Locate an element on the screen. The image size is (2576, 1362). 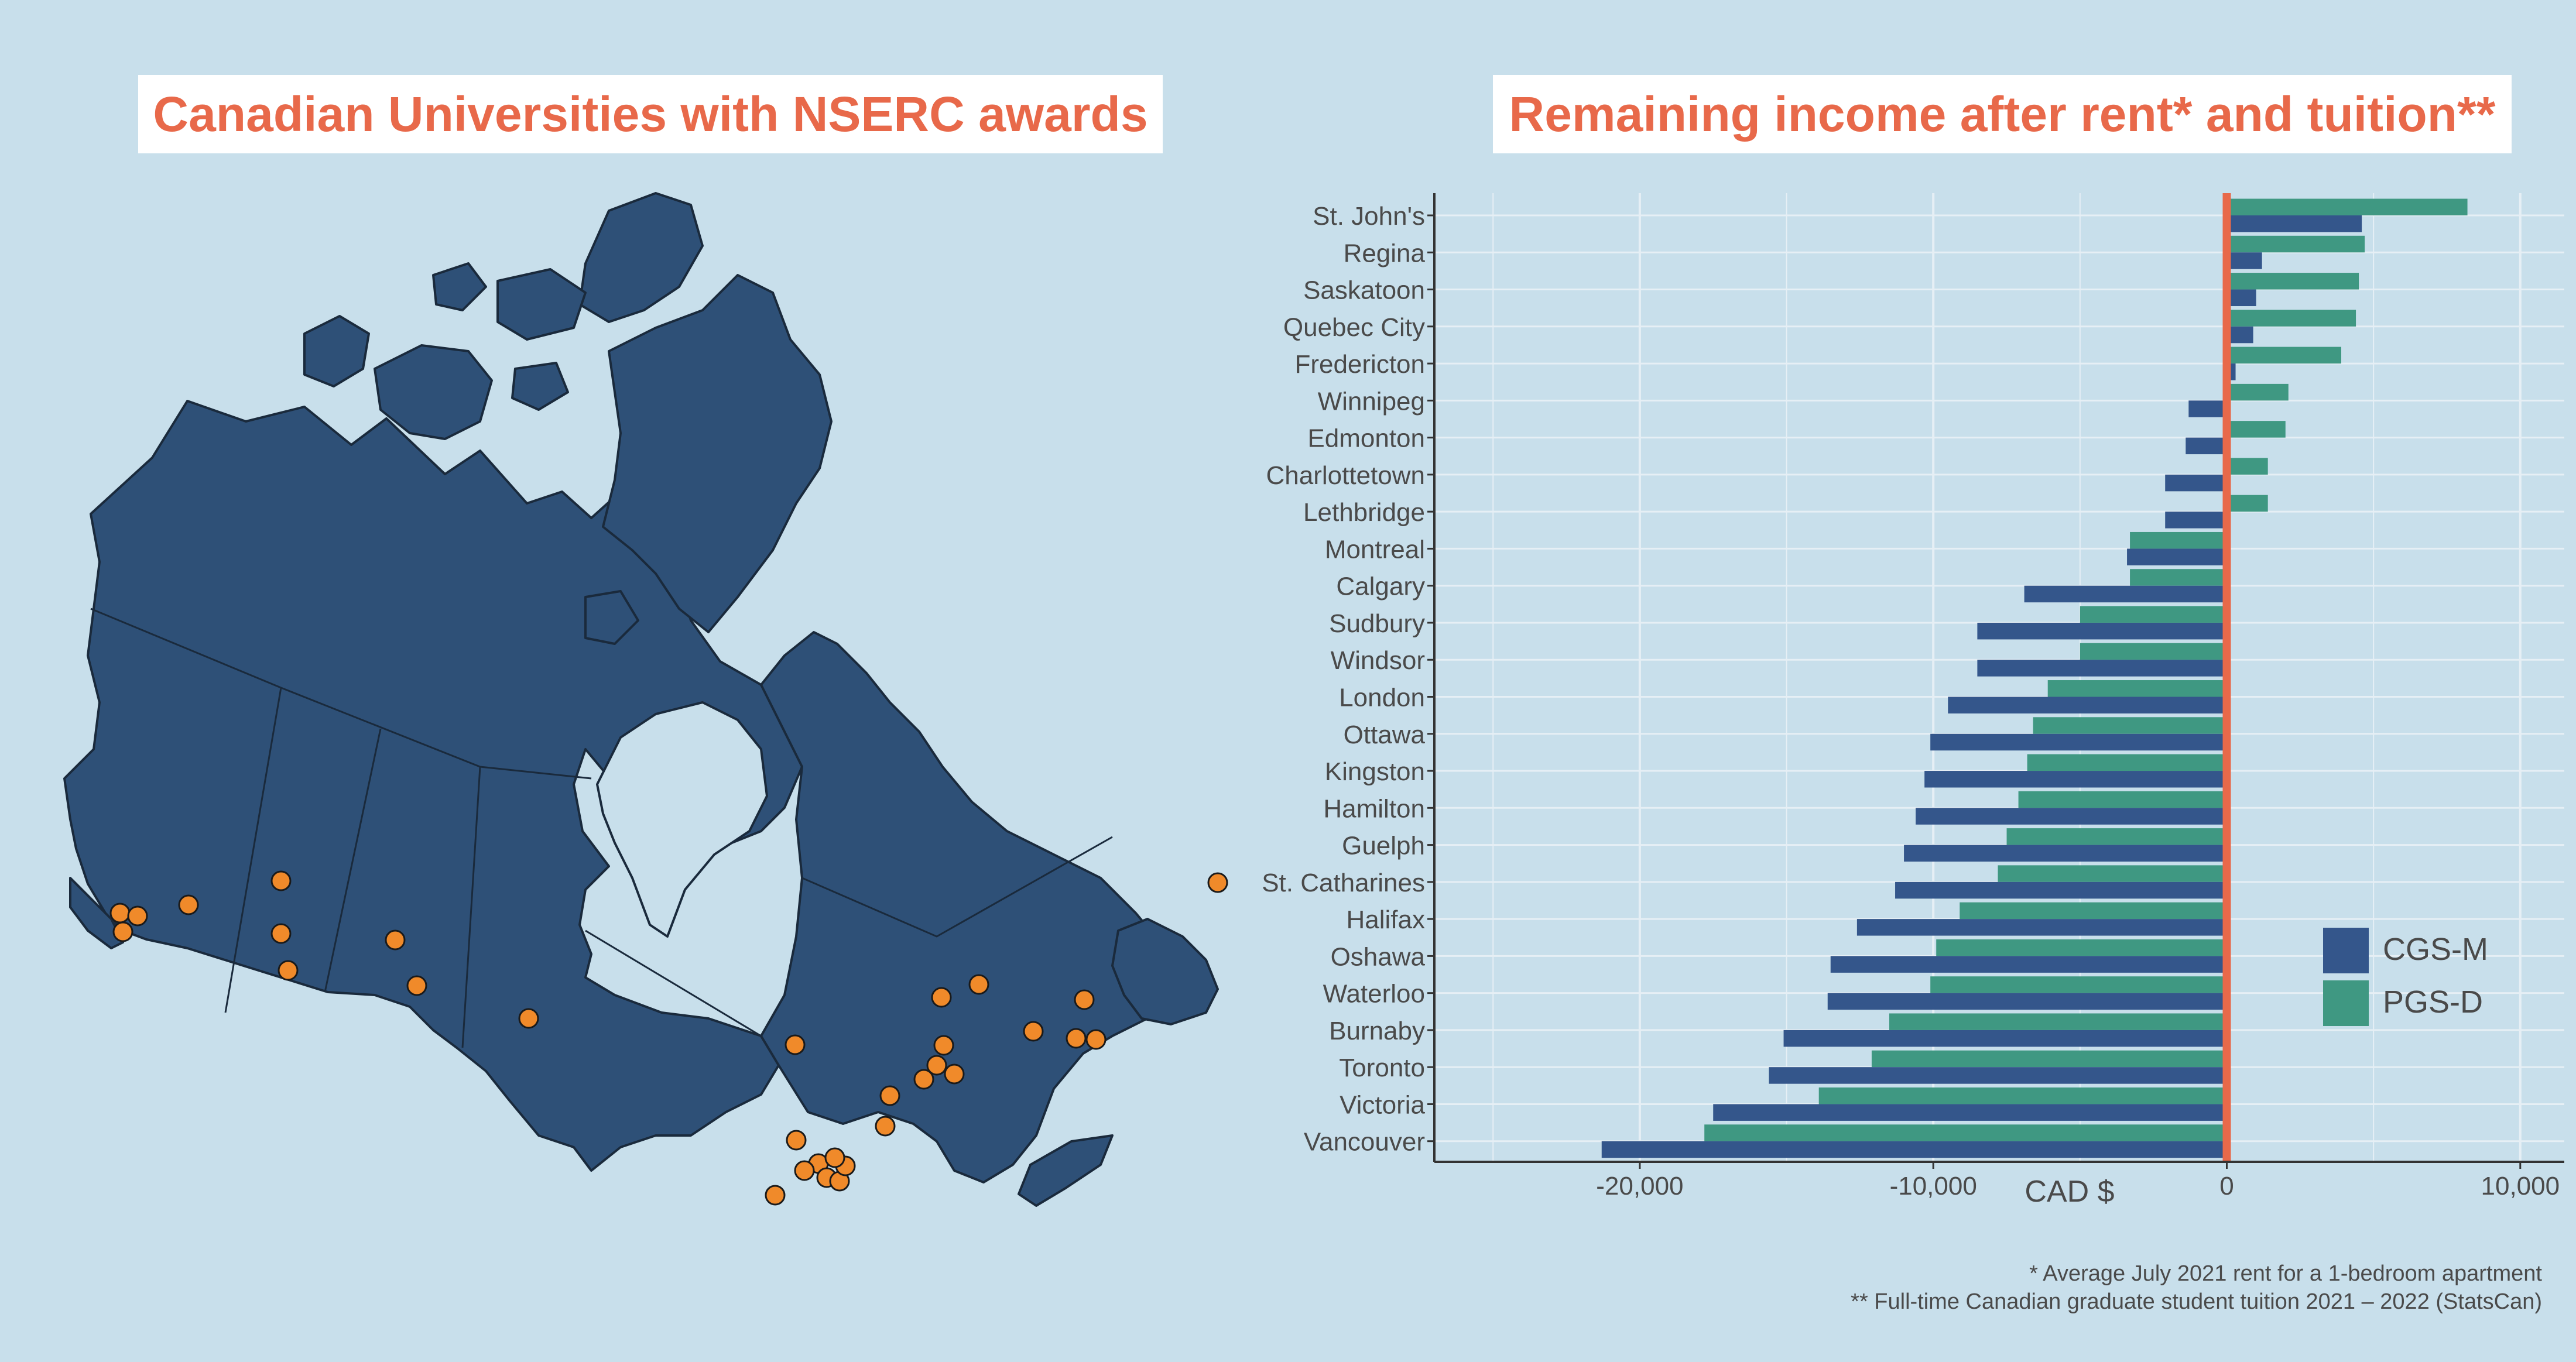
x-tick-label: -10,000 is located at coordinates (1933, 1186).